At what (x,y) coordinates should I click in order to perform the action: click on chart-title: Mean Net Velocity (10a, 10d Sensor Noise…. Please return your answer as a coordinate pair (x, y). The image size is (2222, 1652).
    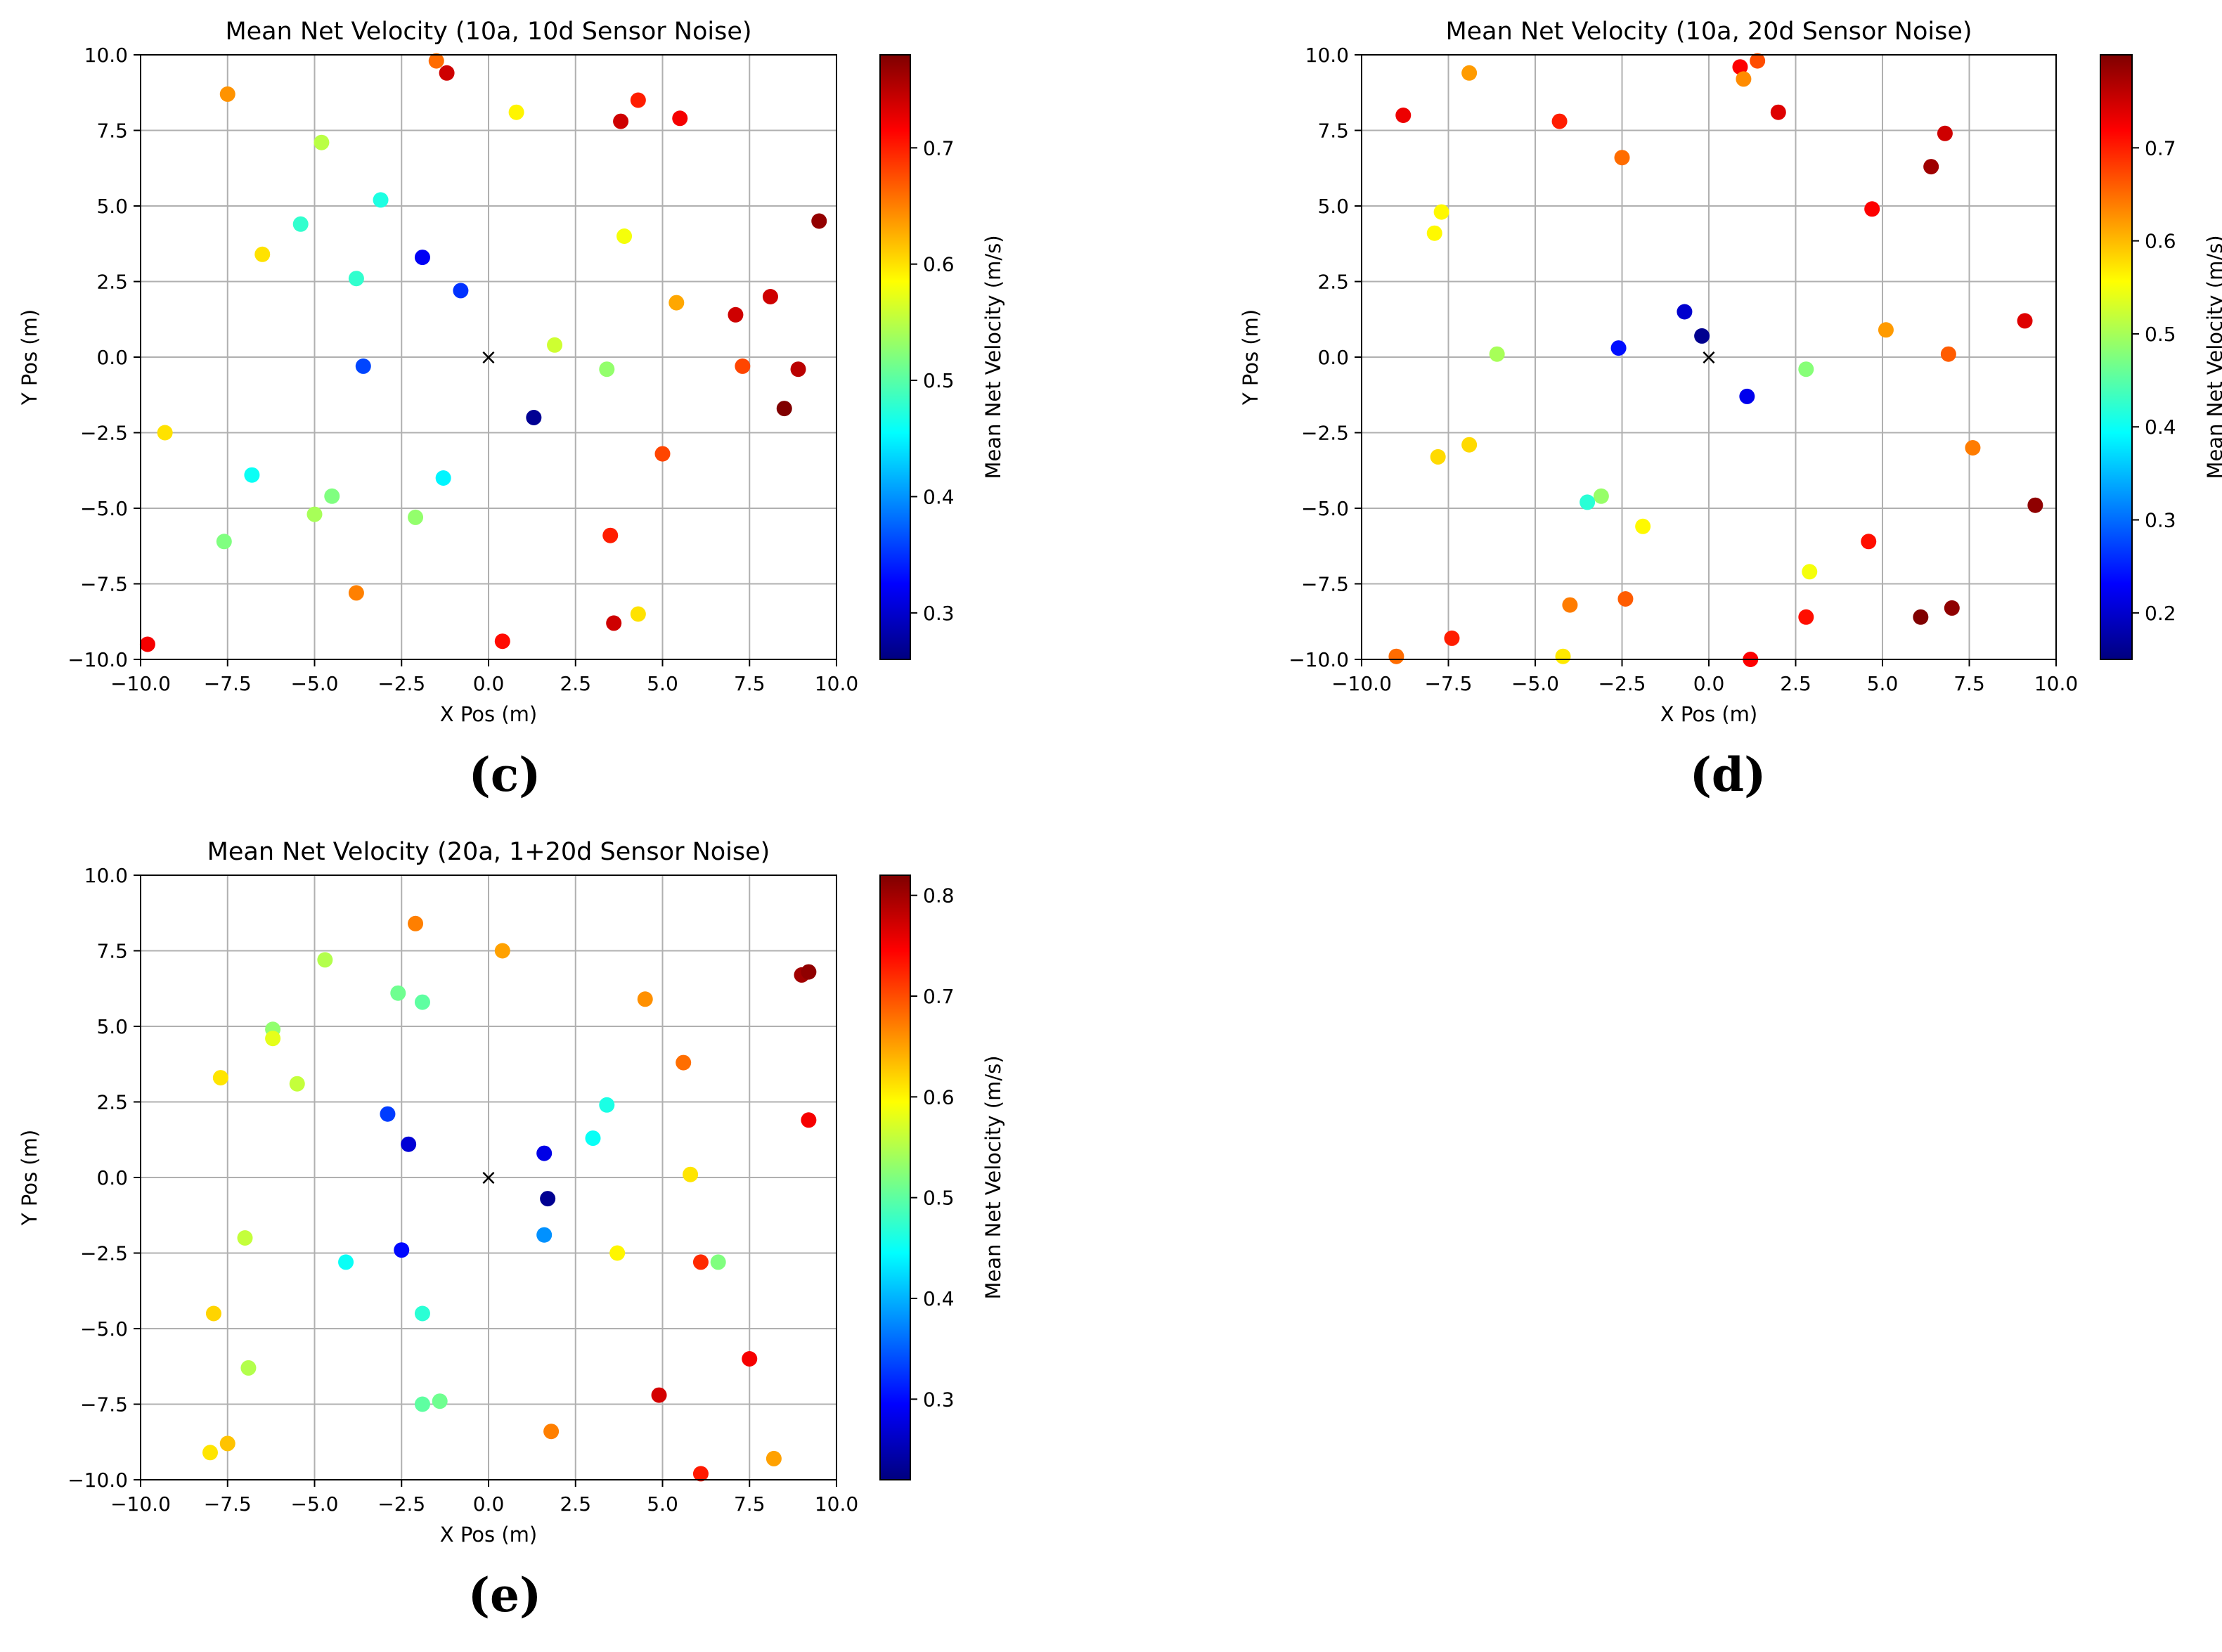
    Looking at the image, I should click on (488, 32).